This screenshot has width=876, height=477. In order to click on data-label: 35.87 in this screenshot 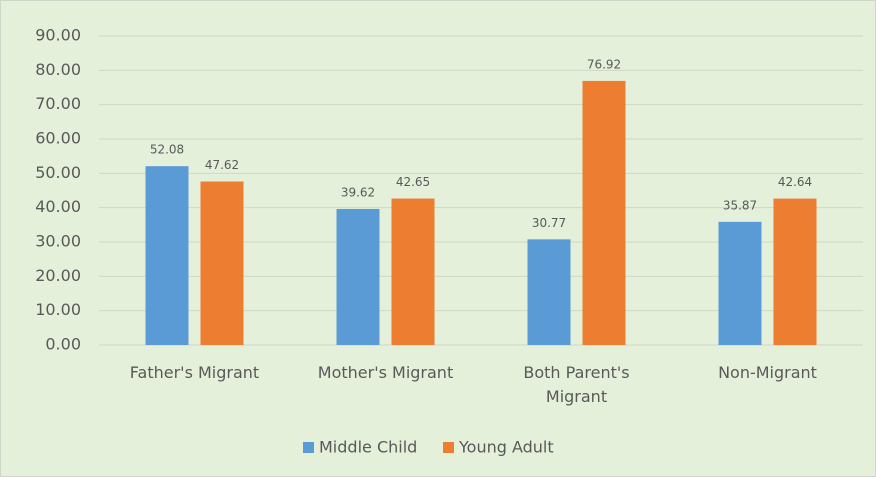, I will do `click(740, 205)`.